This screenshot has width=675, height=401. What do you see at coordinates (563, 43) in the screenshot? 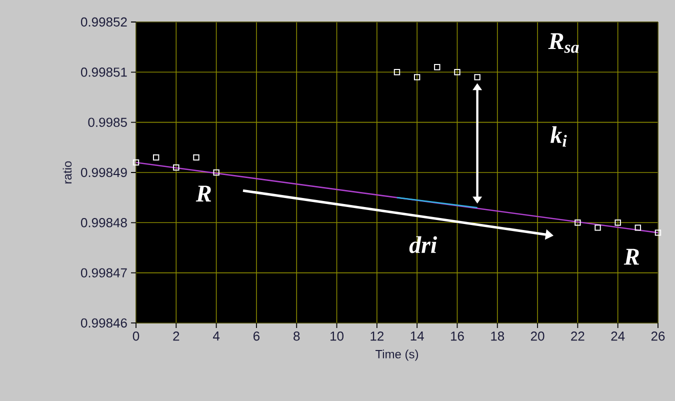
I see `annotation: R$_{sa}$` at bounding box center [563, 43].